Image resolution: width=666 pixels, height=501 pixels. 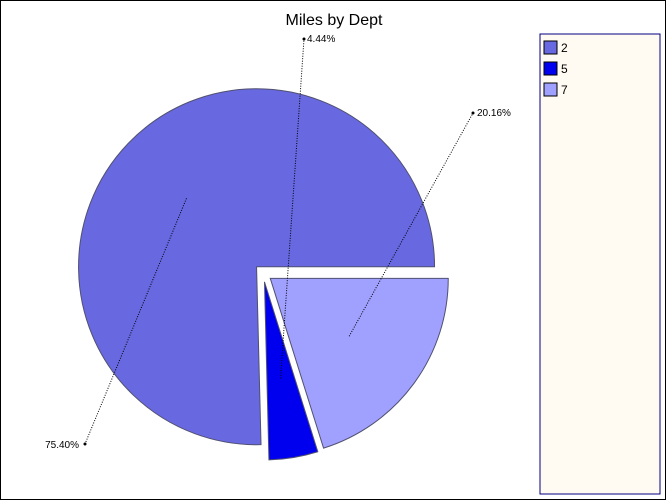 What do you see at coordinates (564, 48) in the screenshot?
I see `legend-label-2: 2` at bounding box center [564, 48].